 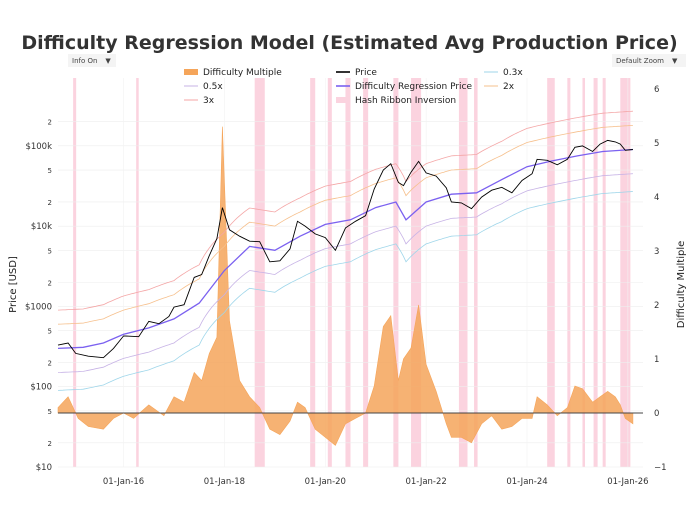 I want to click on y2-tick-label: 0, so click(x=656, y=414).